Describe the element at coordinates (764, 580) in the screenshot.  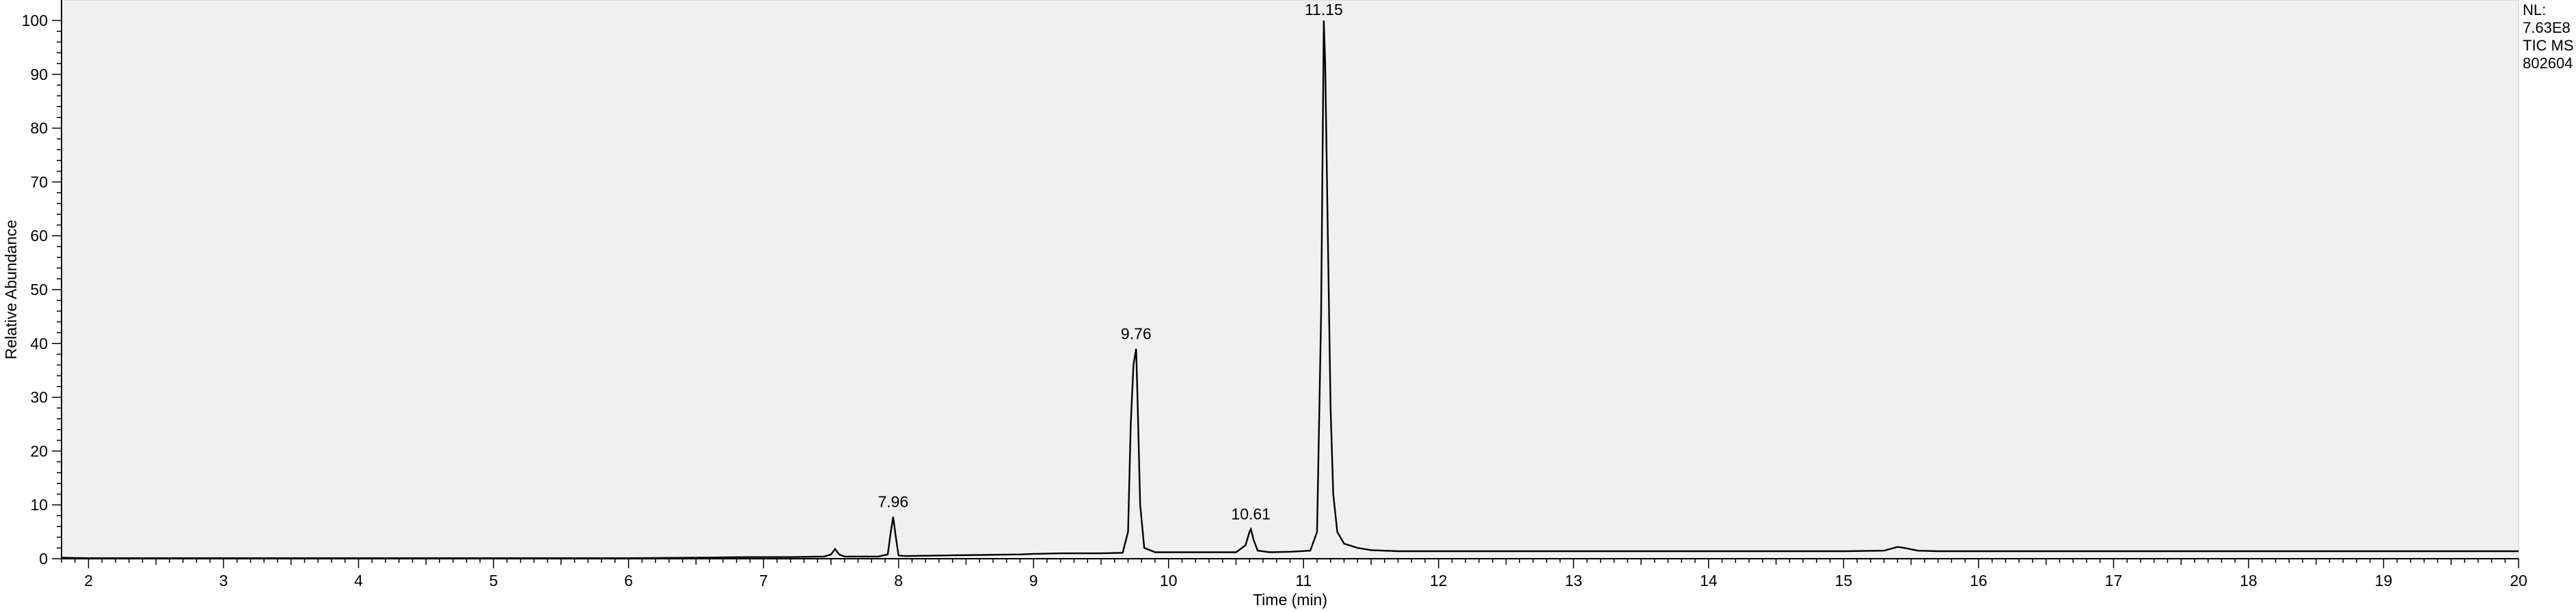
I see `x-tick-label: 7` at that location.